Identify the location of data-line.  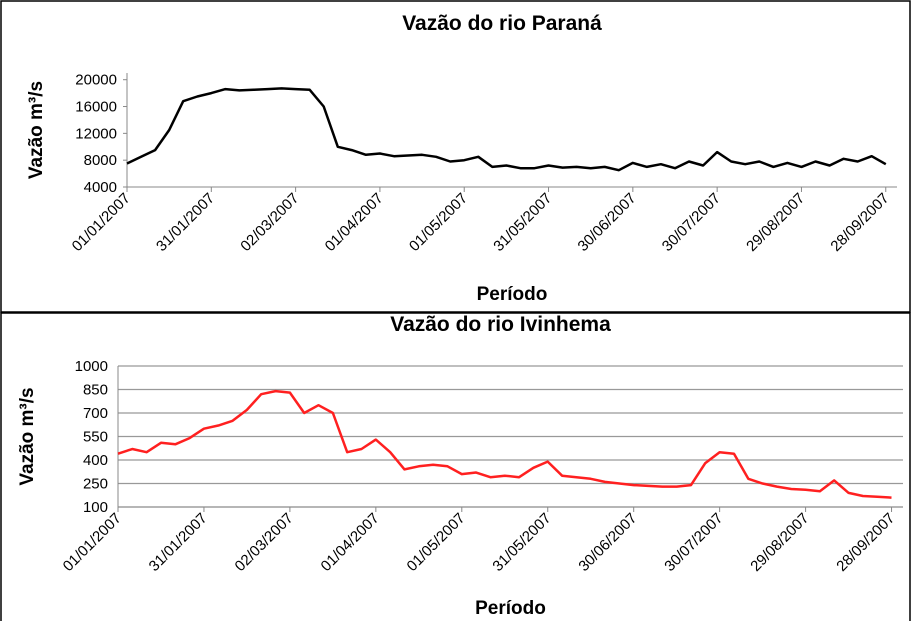
(506, 129).